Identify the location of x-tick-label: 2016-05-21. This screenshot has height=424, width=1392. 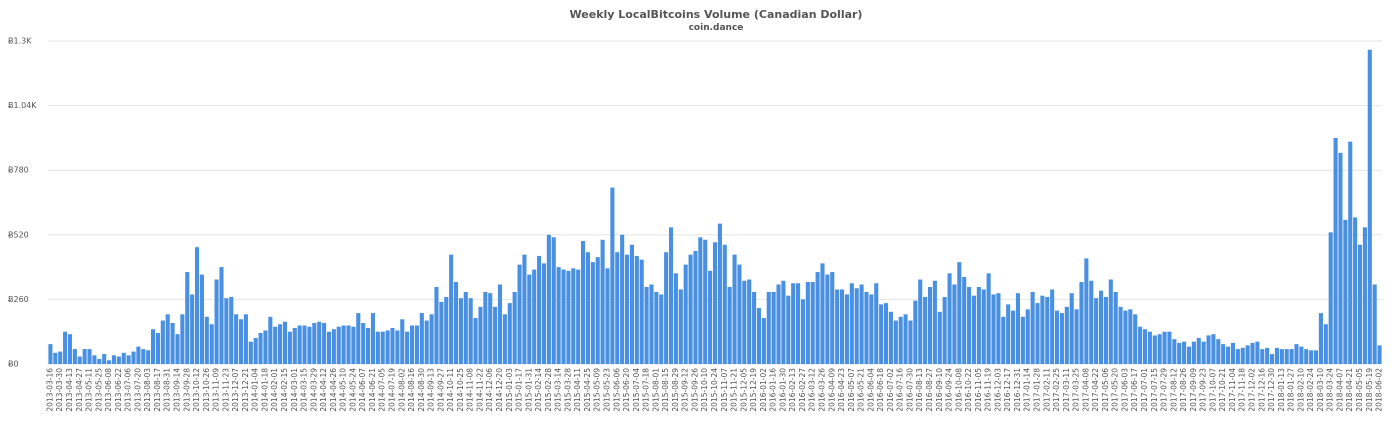
(861, 390).